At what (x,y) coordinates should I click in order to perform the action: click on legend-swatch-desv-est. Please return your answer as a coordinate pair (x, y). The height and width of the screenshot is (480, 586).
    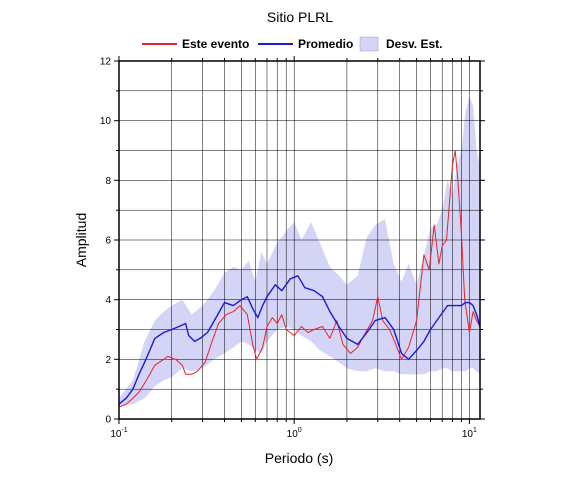
    Looking at the image, I should click on (369, 44).